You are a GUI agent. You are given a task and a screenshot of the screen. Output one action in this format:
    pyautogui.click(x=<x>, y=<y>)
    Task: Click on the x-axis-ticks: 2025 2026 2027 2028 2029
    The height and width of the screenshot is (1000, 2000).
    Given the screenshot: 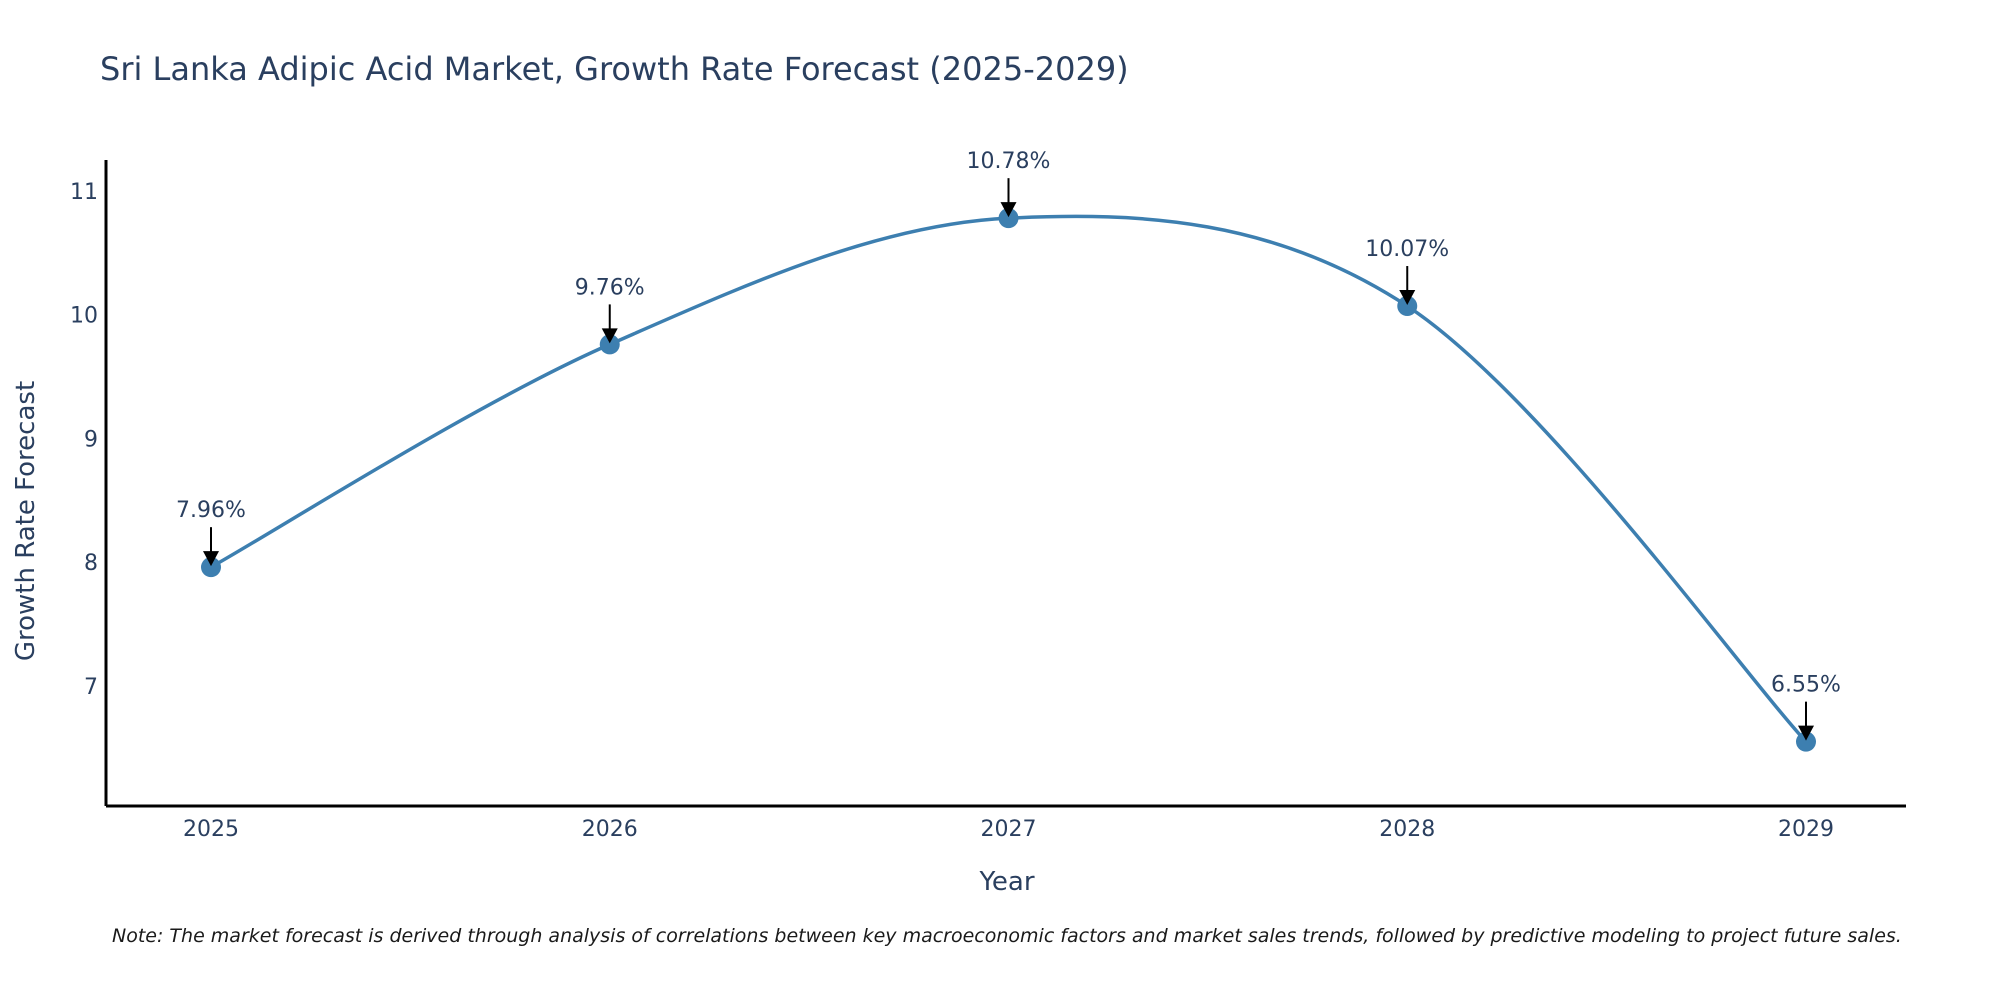 What is the action you would take?
    pyautogui.click(x=1008, y=829)
    